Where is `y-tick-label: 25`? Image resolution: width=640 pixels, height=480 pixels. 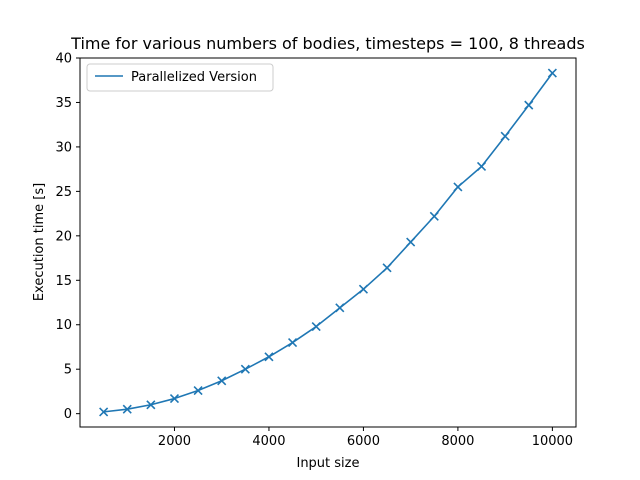 y-tick-label: 25 is located at coordinates (63, 192).